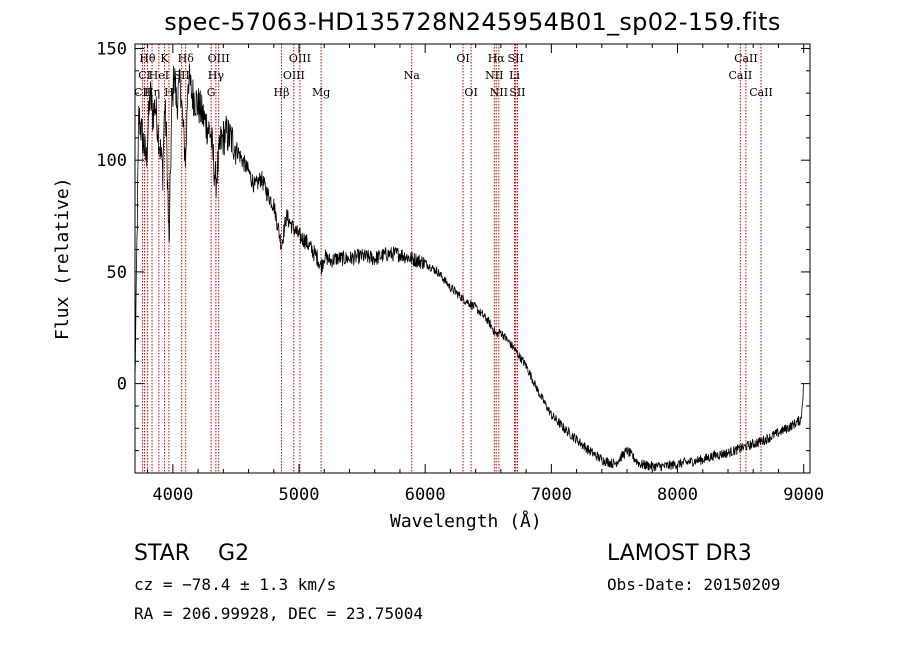 The image size is (900, 649). Describe the element at coordinates (216, 75) in the screenshot. I see `line-label-10: Hγ` at that location.